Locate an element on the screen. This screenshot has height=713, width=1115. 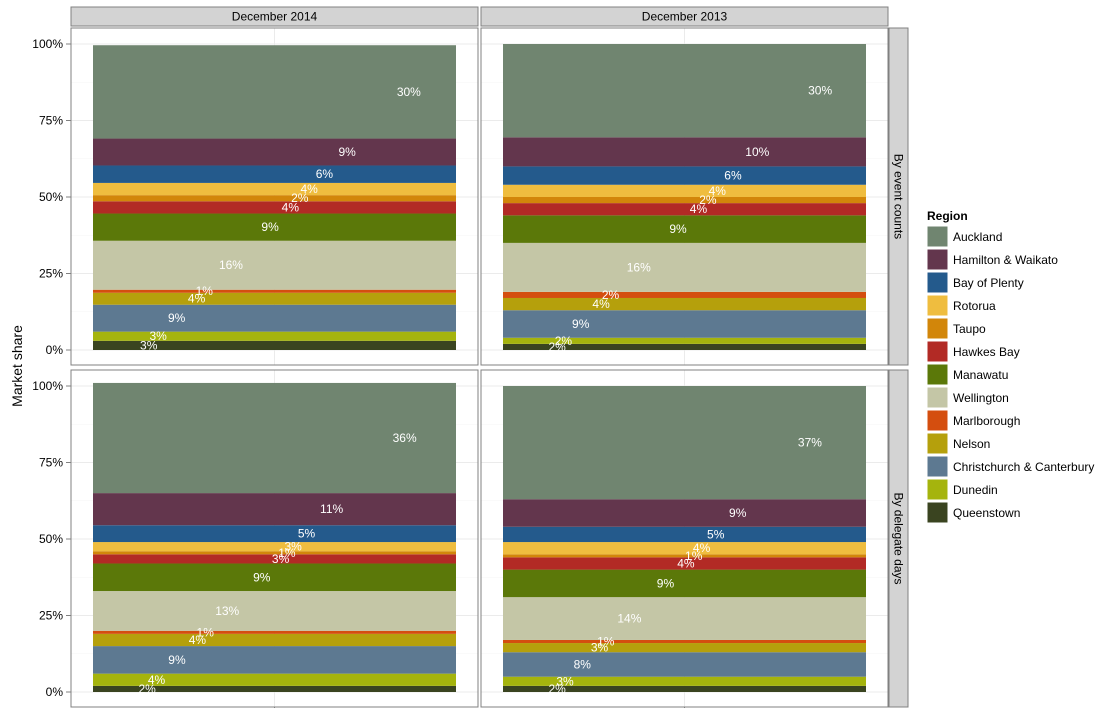
legend-swatch-hamilton-waikato is located at coordinates (937, 259).